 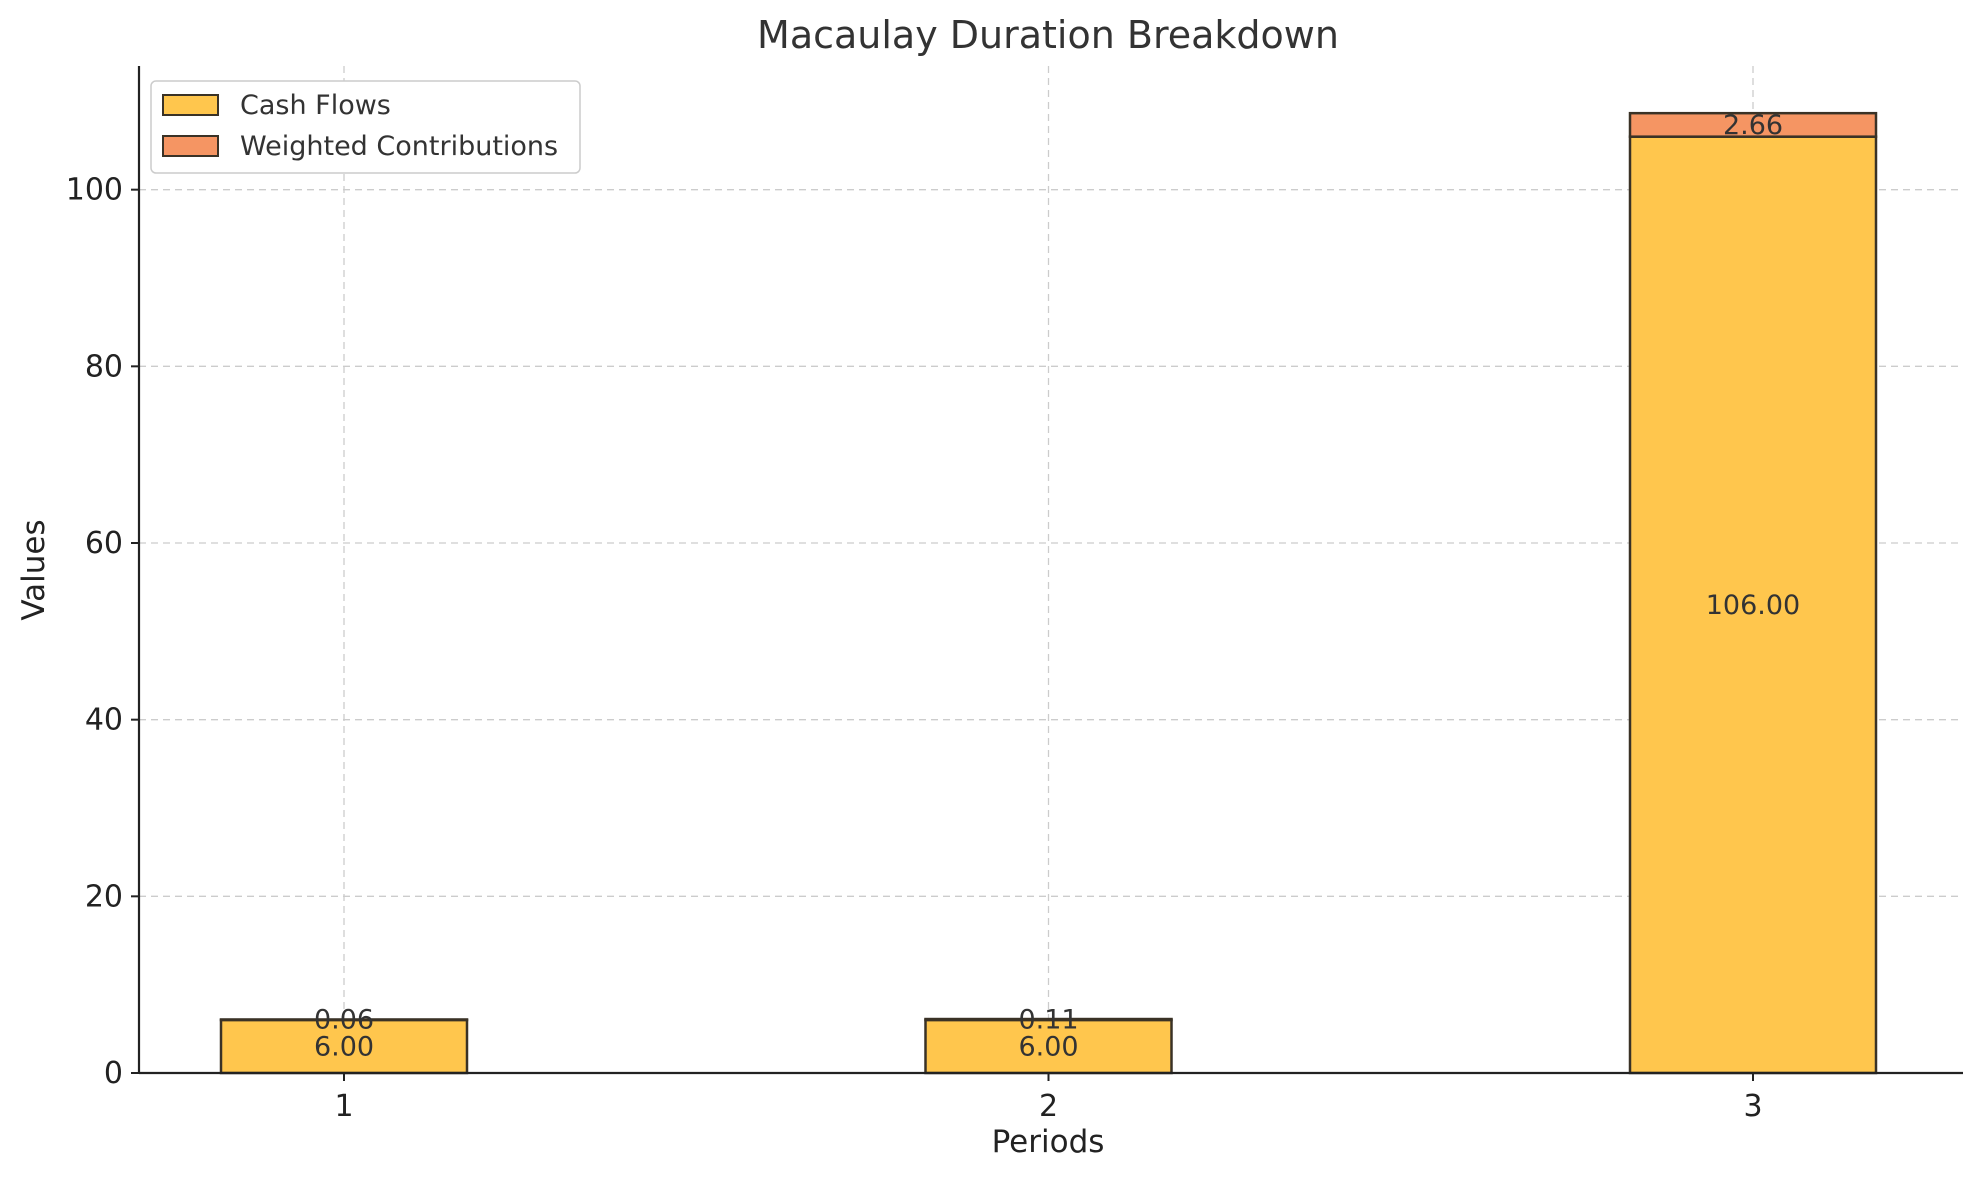 What do you see at coordinates (399, 146) in the screenshot?
I see `legend-label-weighted-contributions: Weighted Contributions` at bounding box center [399, 146].